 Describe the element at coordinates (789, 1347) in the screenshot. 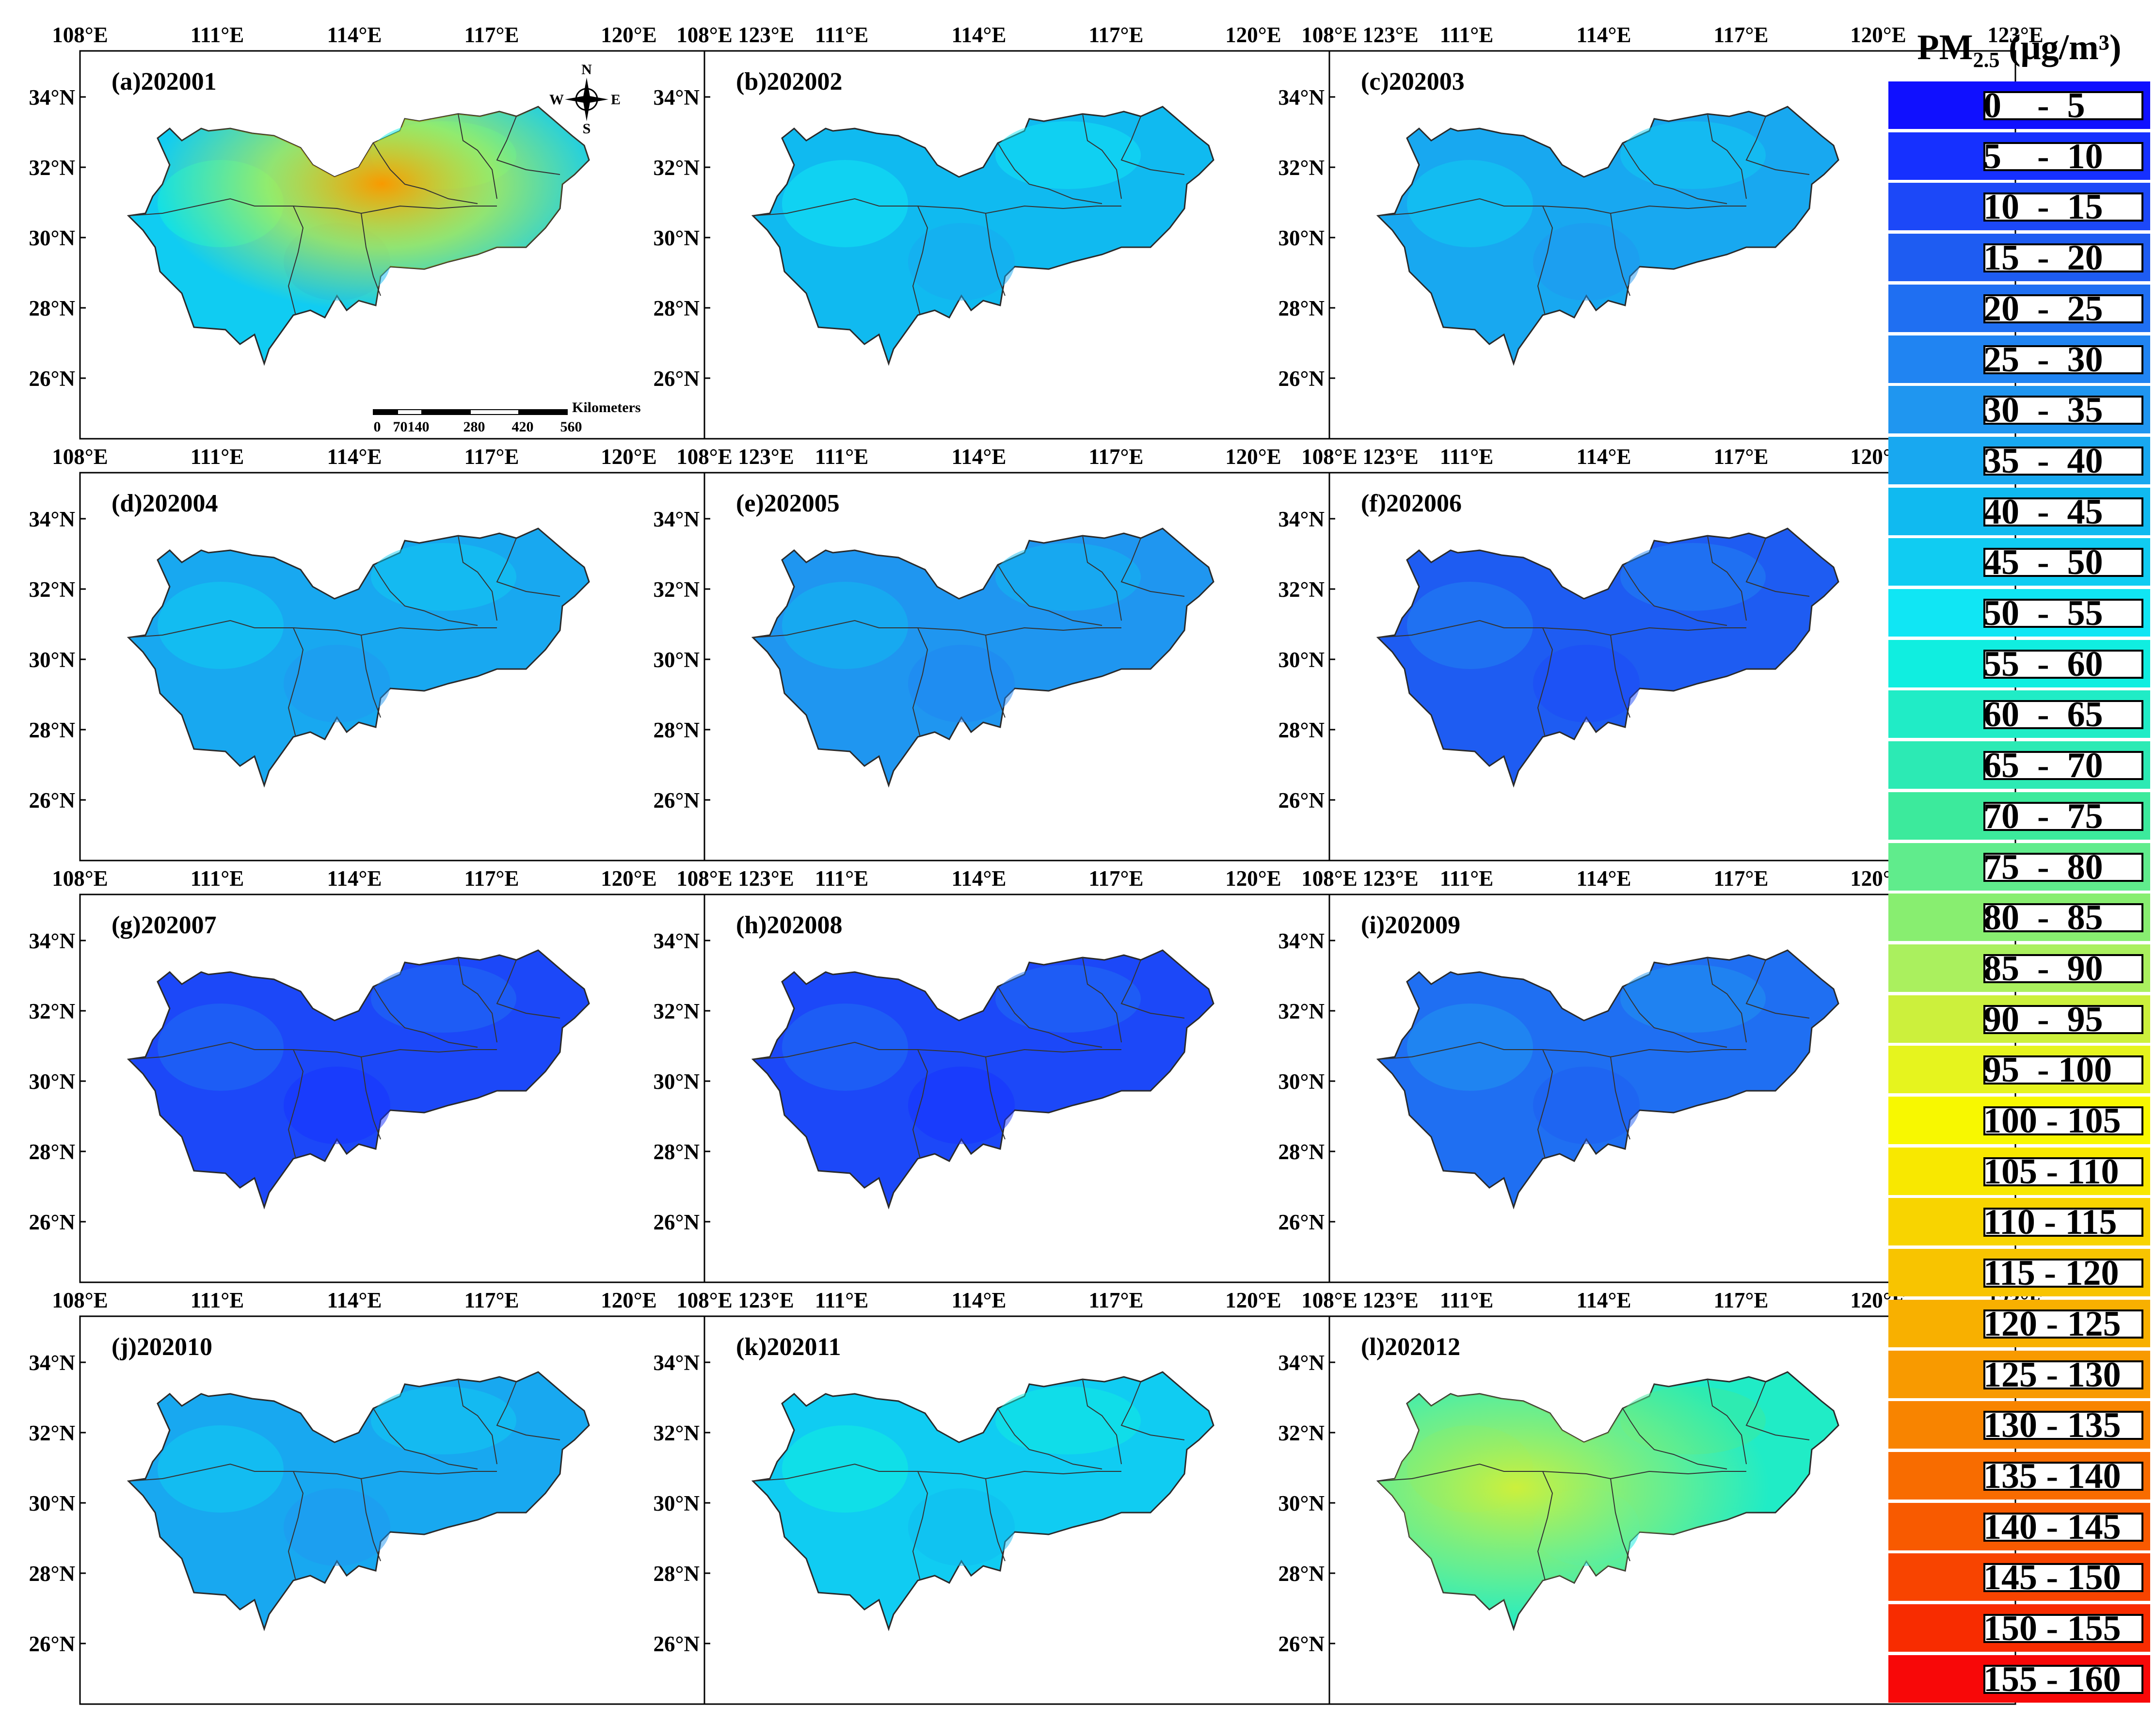

I see `panel-label: (k)202011` at that location.